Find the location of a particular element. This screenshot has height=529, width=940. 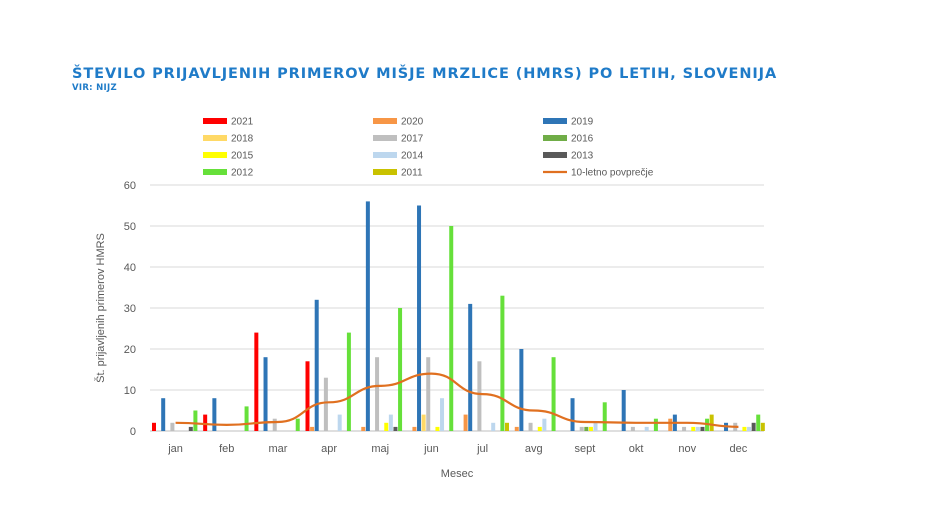

x-tick-label: feb is located at coordinates (226, 449).